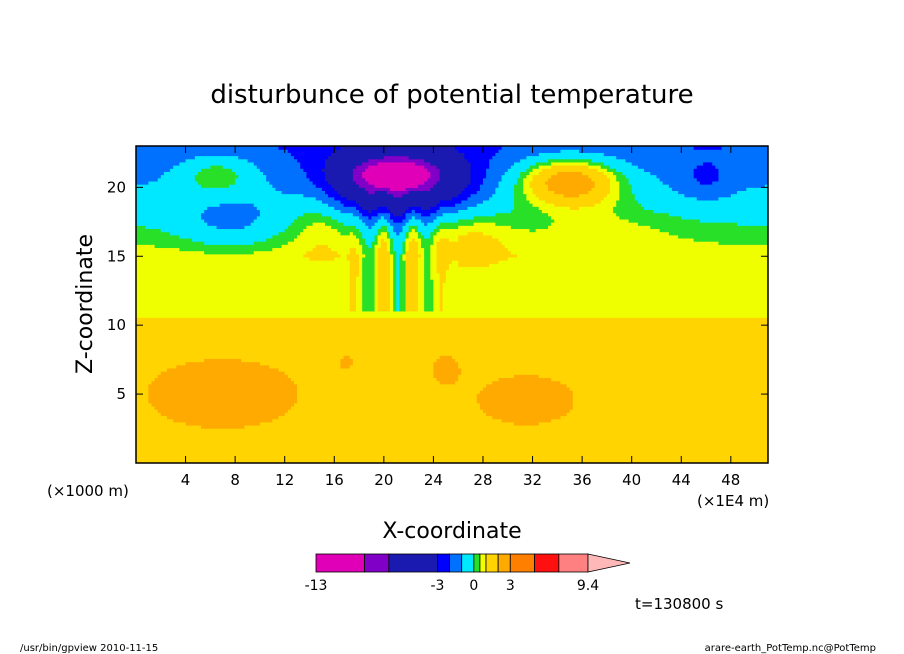 This screenshot has height=654, width=904. I want to click on colorbar, so click(473, 563).